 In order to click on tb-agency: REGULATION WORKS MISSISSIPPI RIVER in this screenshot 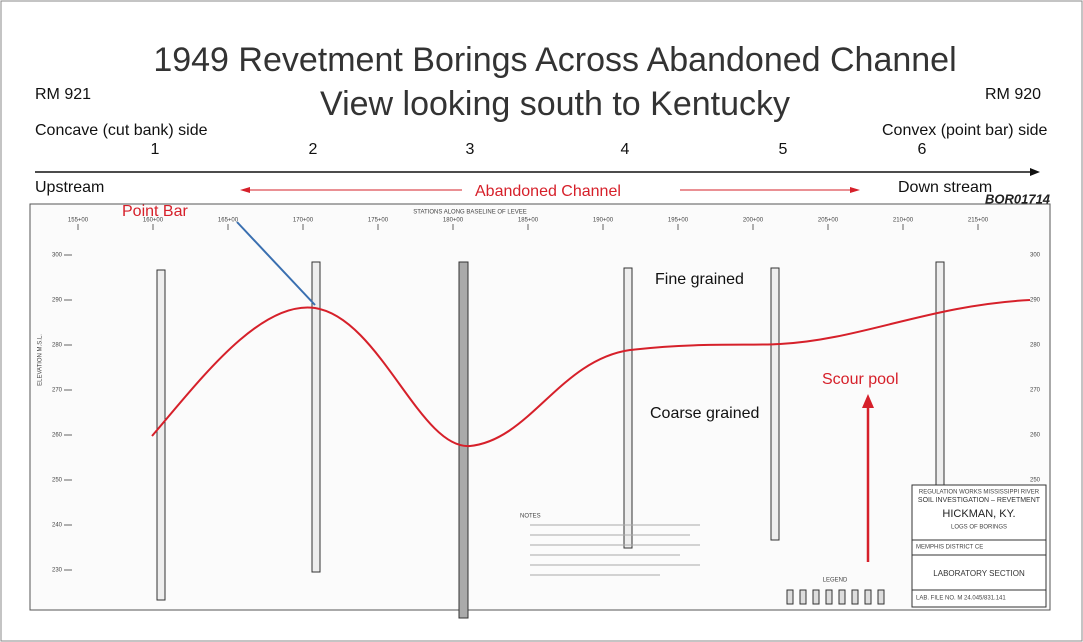, I will do `click(979, 493)`.